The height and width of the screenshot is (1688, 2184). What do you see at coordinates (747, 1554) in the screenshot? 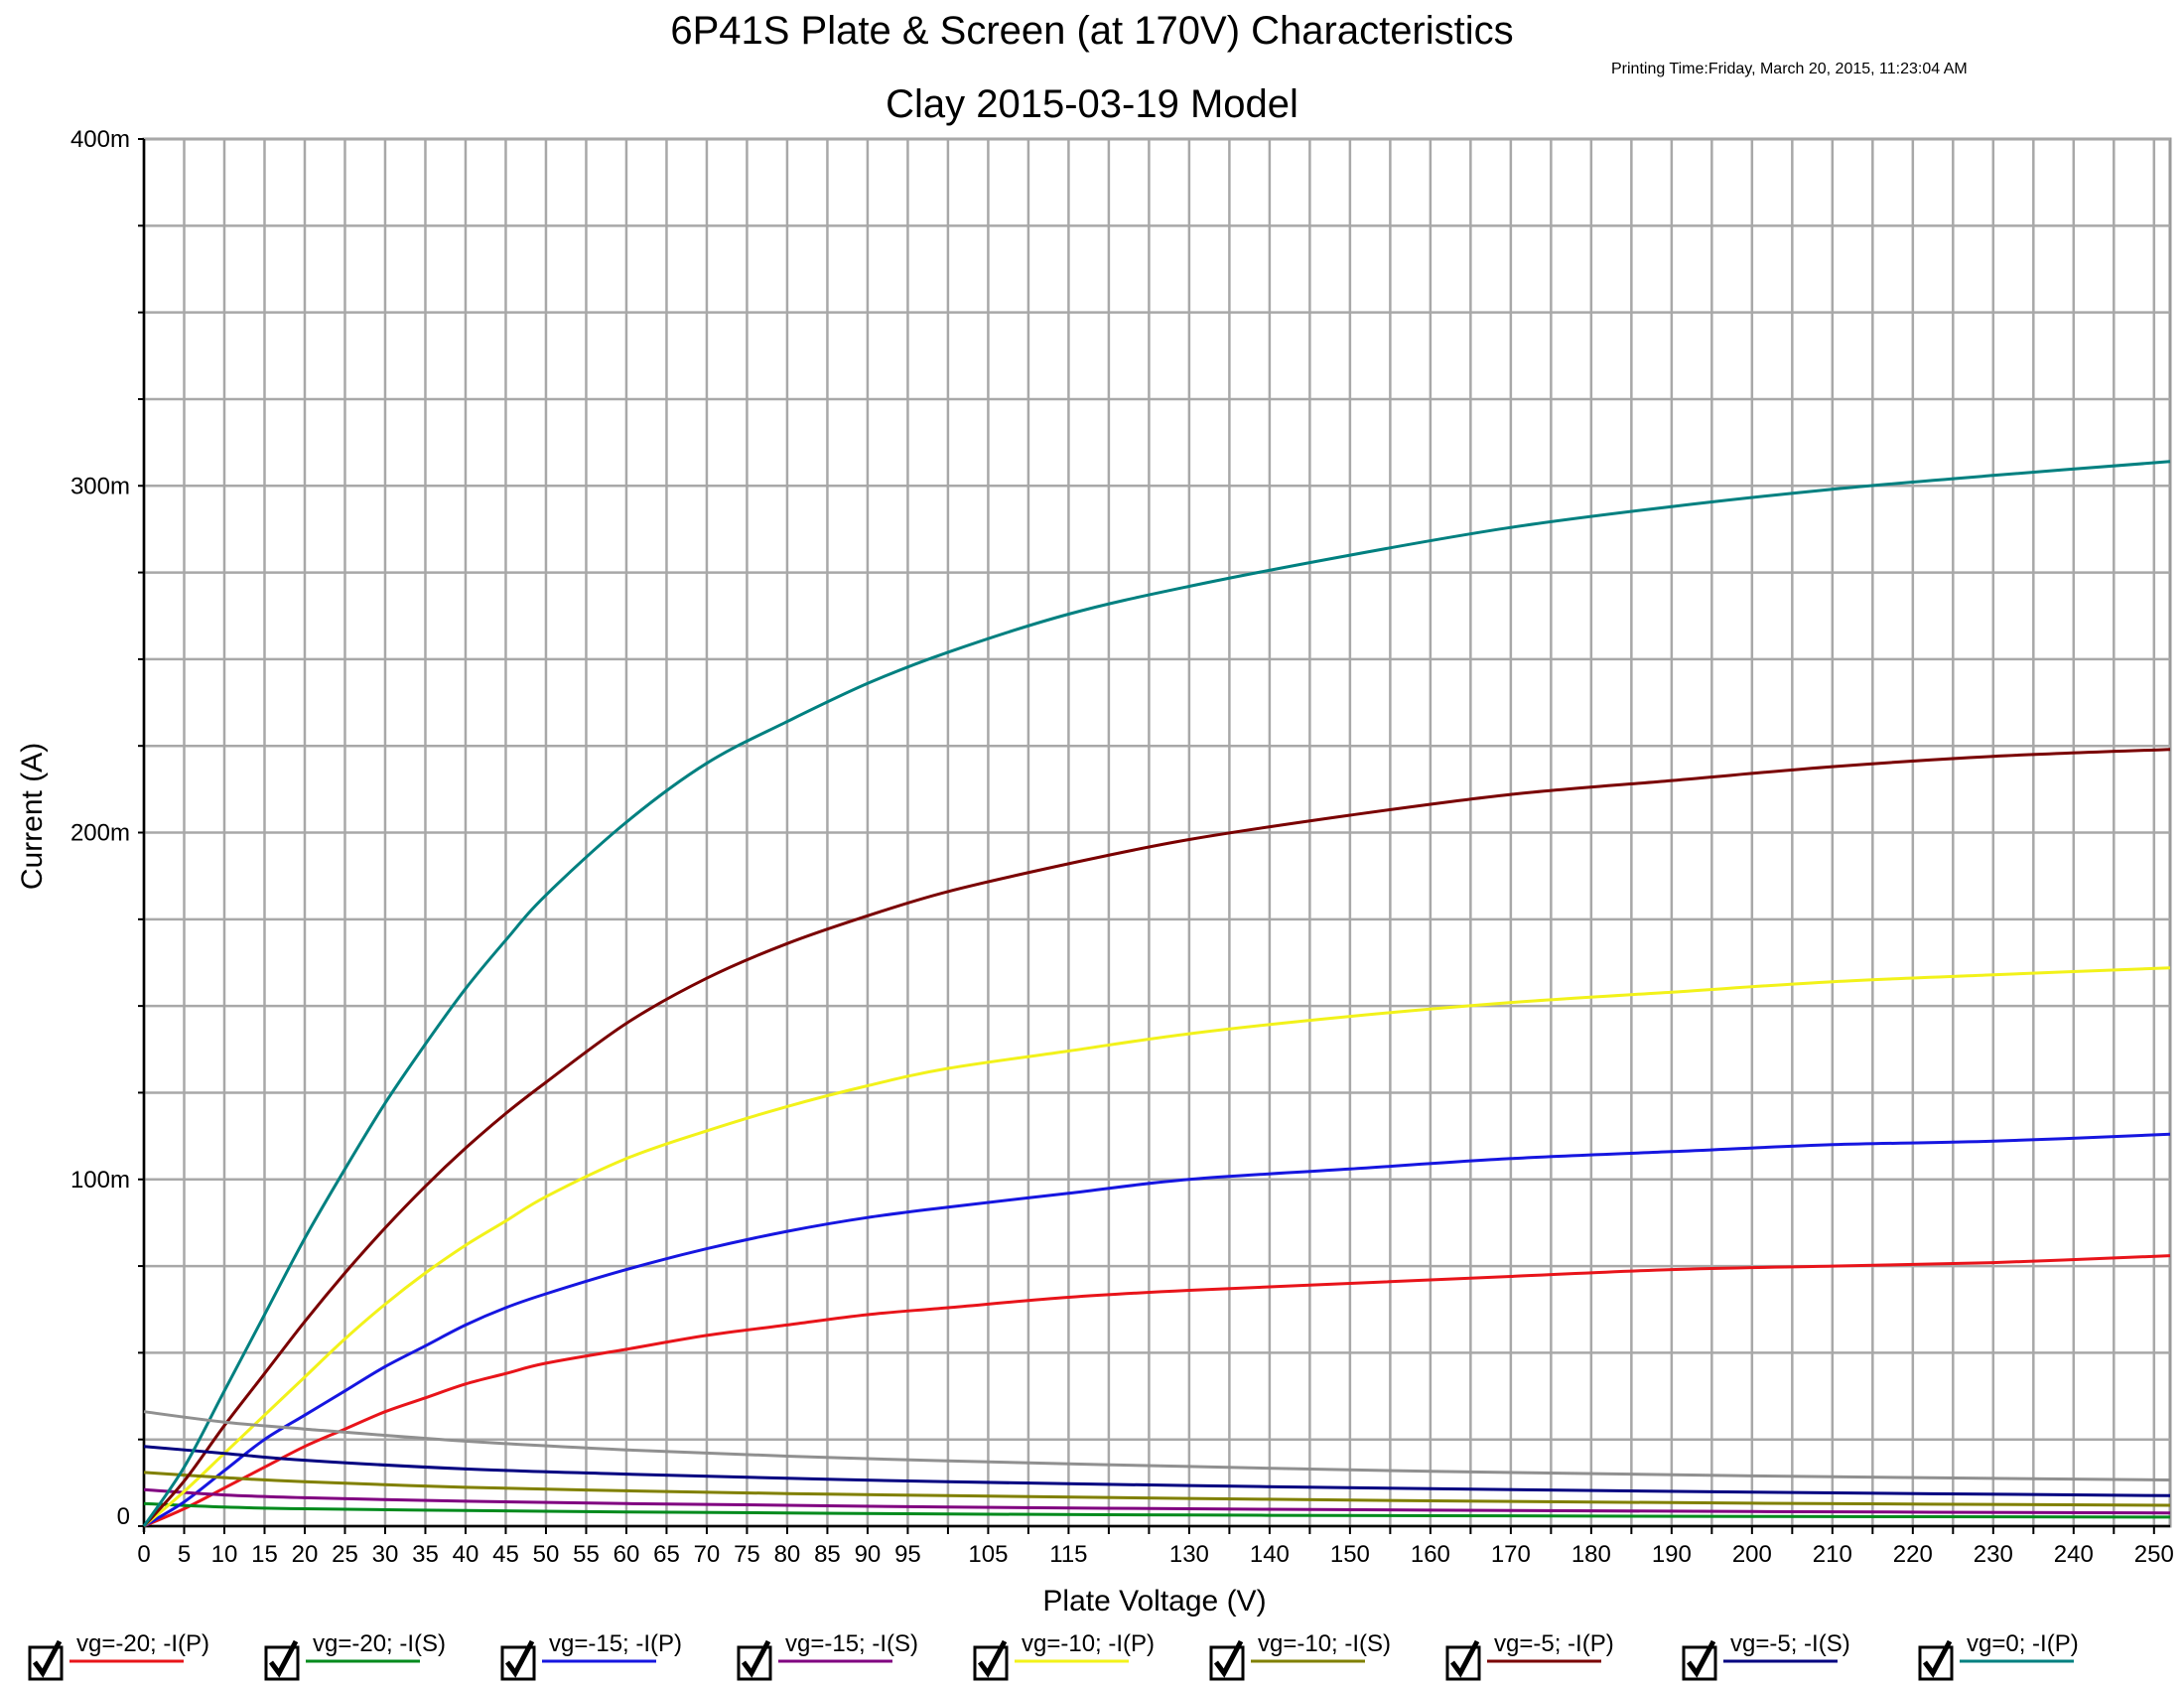
I see `x-tick-label: 75` at bounding box center [747, 1554].